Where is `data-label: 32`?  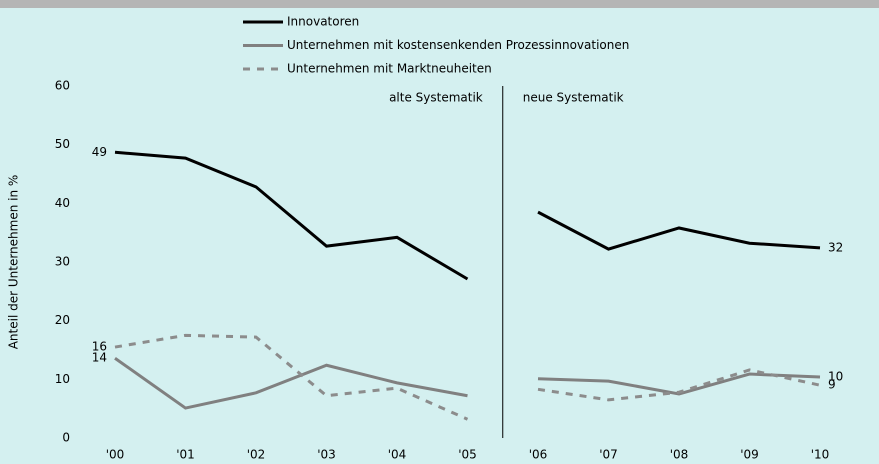 data-label: 32 is located at coordinates (835, 247).